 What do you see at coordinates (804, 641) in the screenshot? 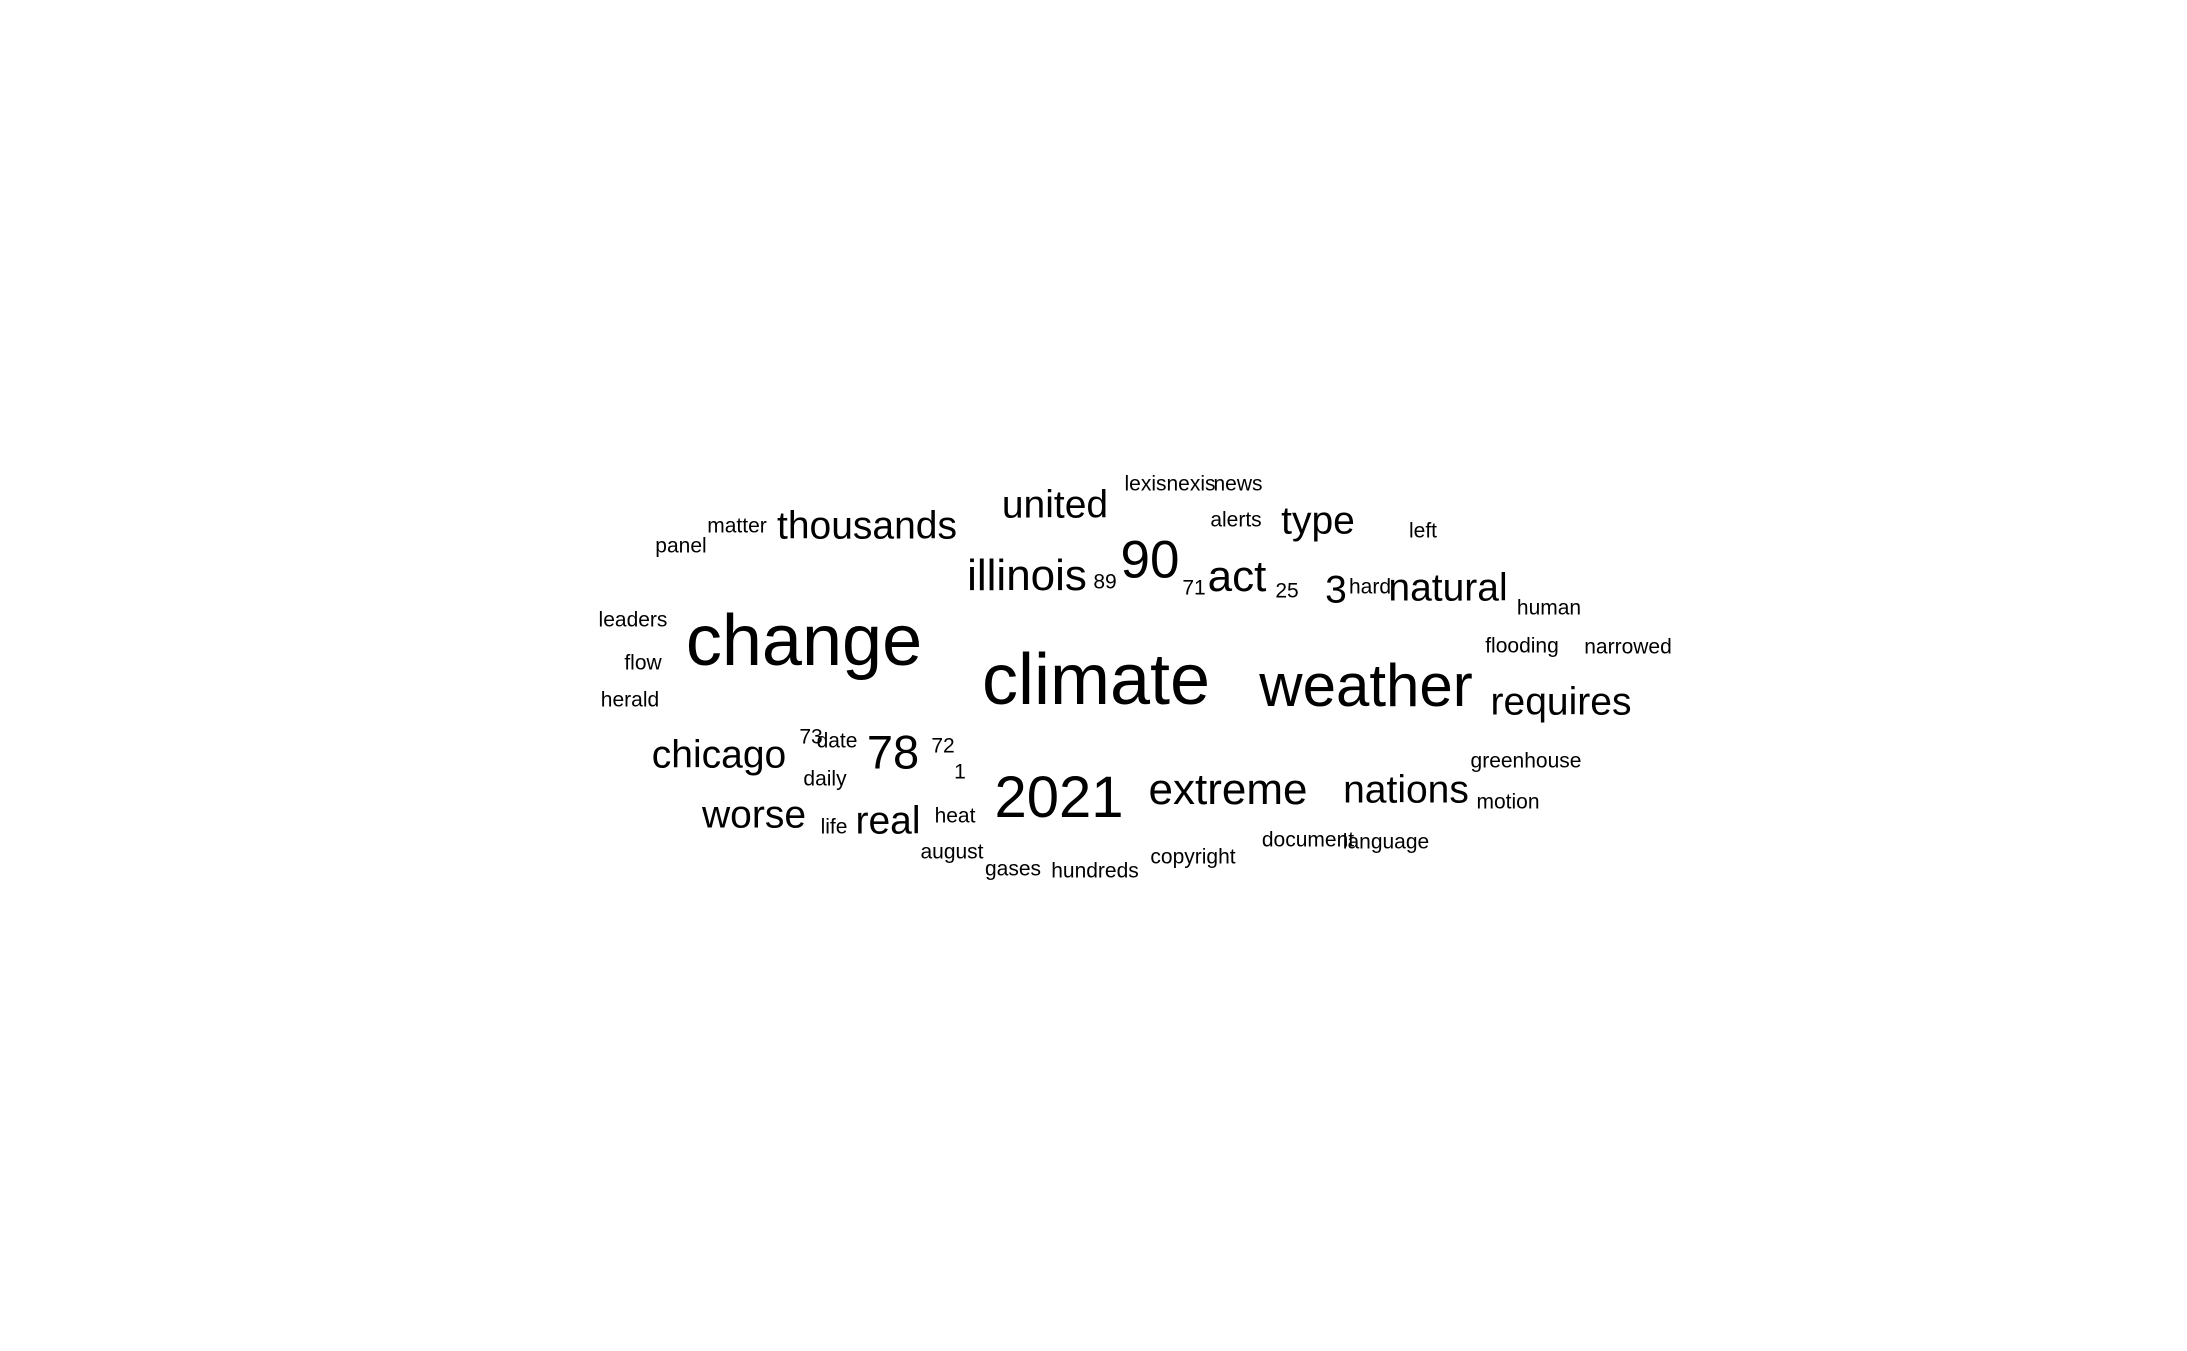
I see `word-change: change` at bounding box center [804, 641].